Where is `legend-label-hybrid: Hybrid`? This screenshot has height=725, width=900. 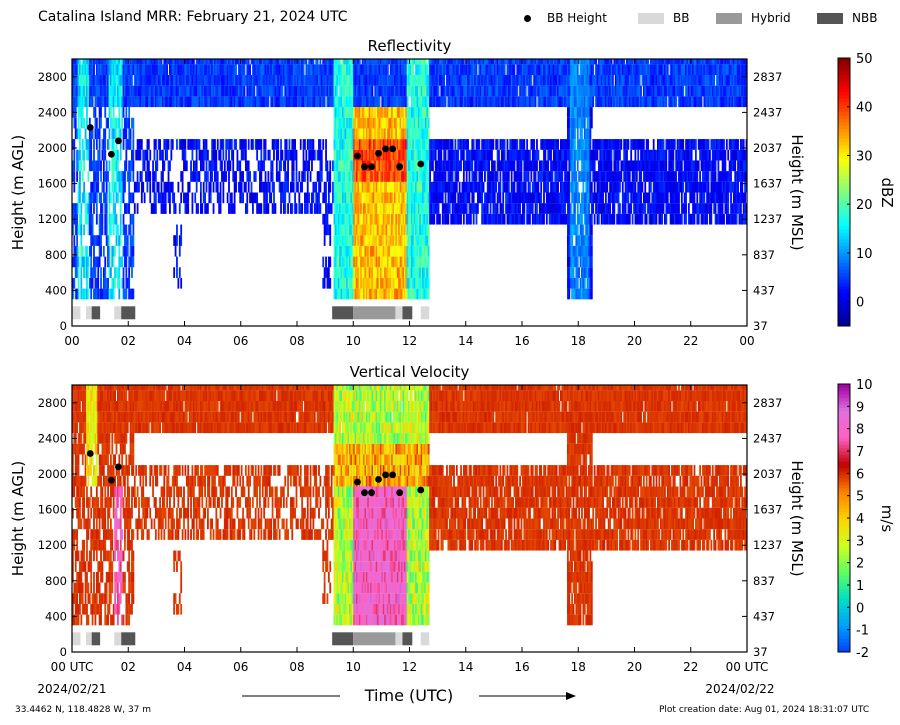 legend-label-hybrid: Hybrid is located at coordinates (771, 18).